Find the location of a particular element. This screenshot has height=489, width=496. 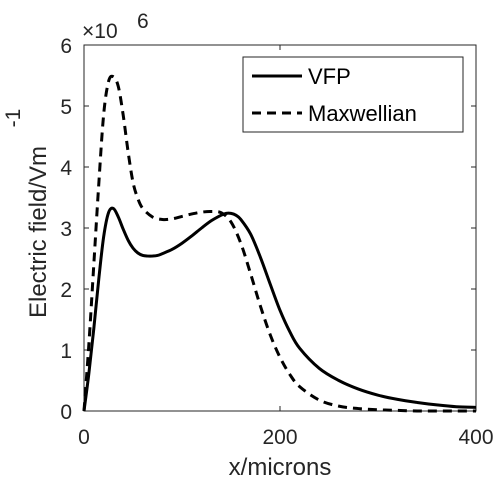

legend-label-vfp: VFP is located at coordinates (329, 76).